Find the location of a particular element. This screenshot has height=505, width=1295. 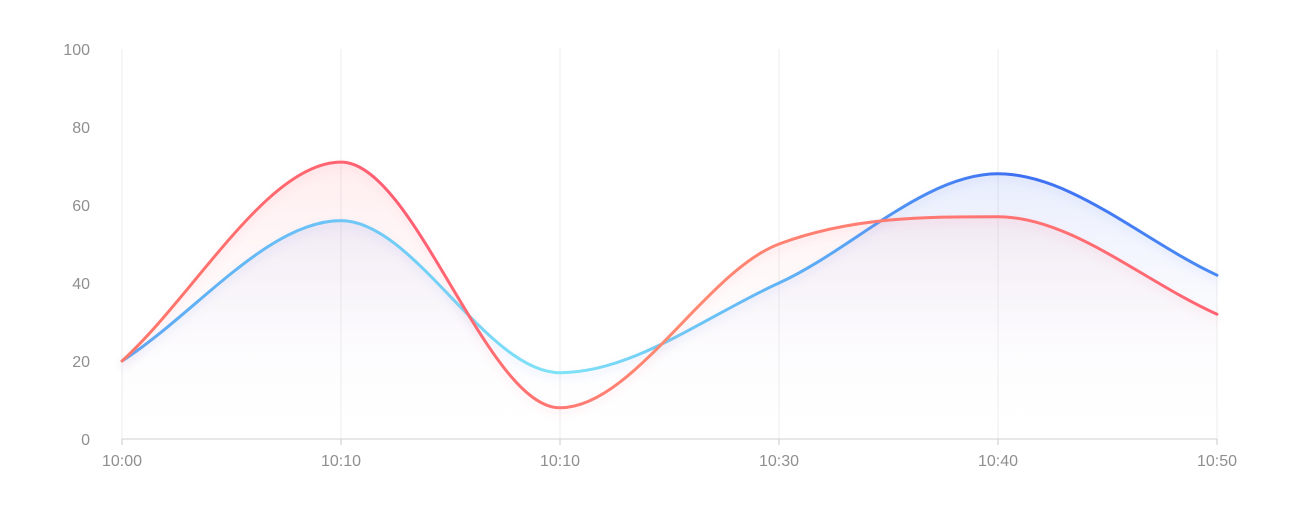

y-tick-label: 80 is located at coordinates (81, 128).